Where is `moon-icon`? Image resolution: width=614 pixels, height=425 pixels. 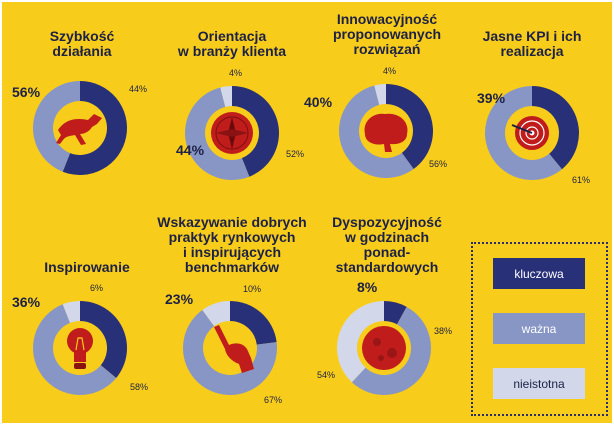 moon-icon is located at coordinates (384, 348).